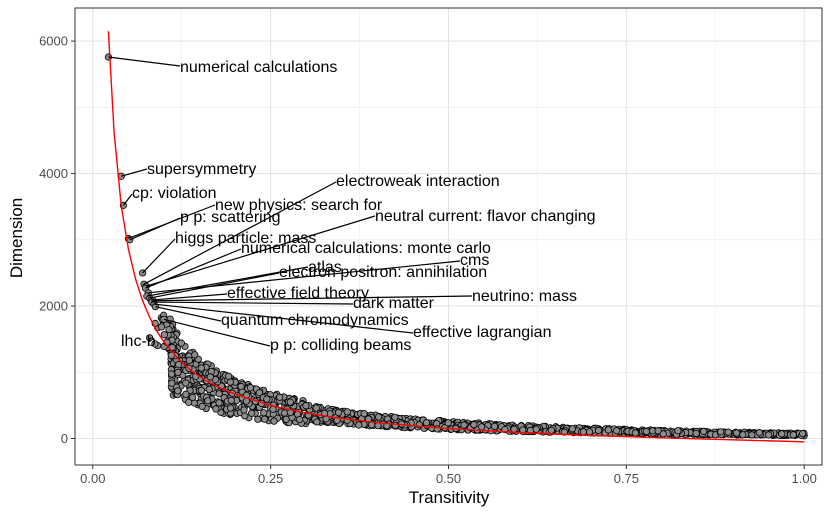  Describe the element at coordinates (92, 478) in the screenshot. I see `x-tick-label: 0.00` at that location.